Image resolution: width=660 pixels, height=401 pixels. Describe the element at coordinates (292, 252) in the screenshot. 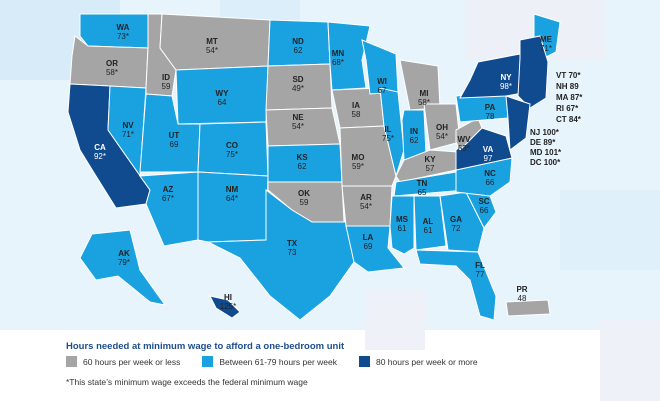

I see `state-value-tx: 73` at that location.